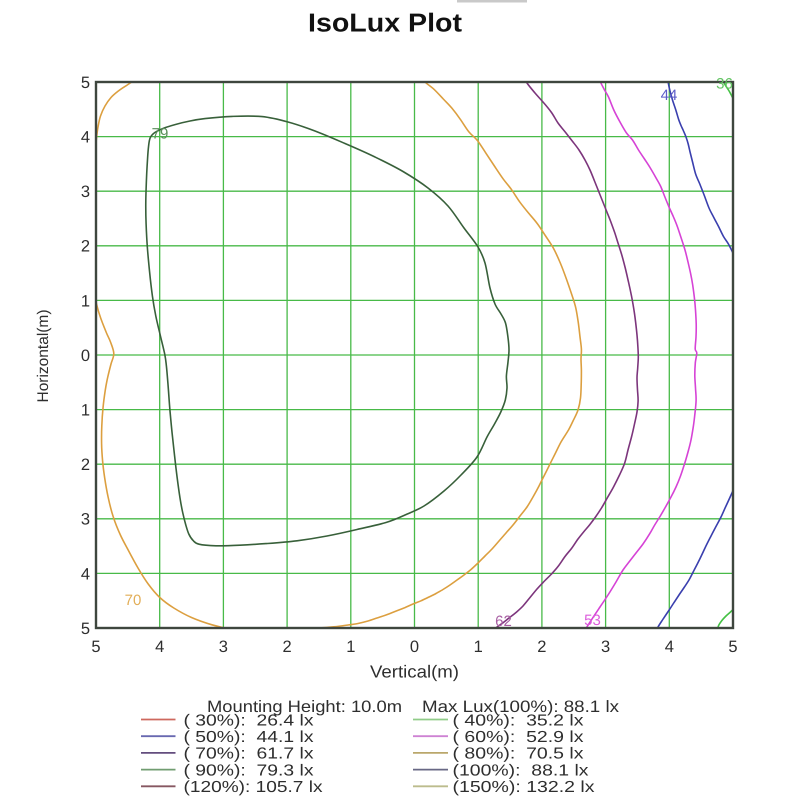 The width and height of the screenshot is (800, 800). Describe the element at coordinates (524, 787) in the screenshot. I see `svg-text: (150%): 132.2 lx` at that location.